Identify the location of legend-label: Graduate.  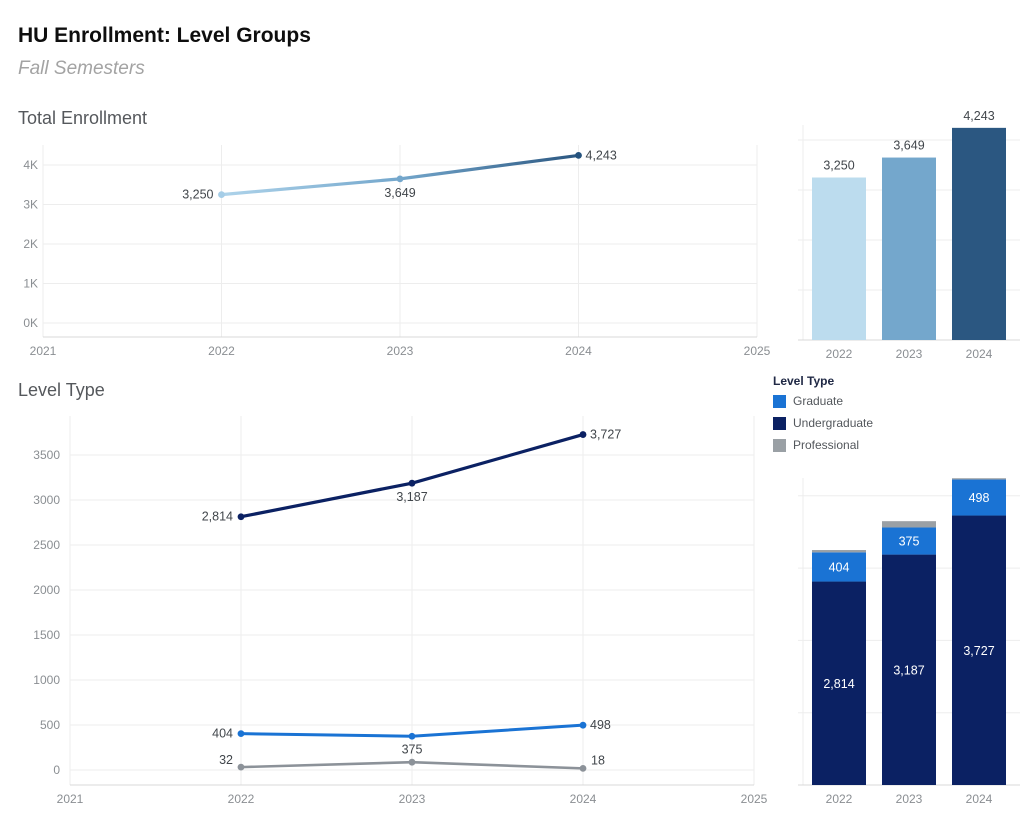
(818, 401).